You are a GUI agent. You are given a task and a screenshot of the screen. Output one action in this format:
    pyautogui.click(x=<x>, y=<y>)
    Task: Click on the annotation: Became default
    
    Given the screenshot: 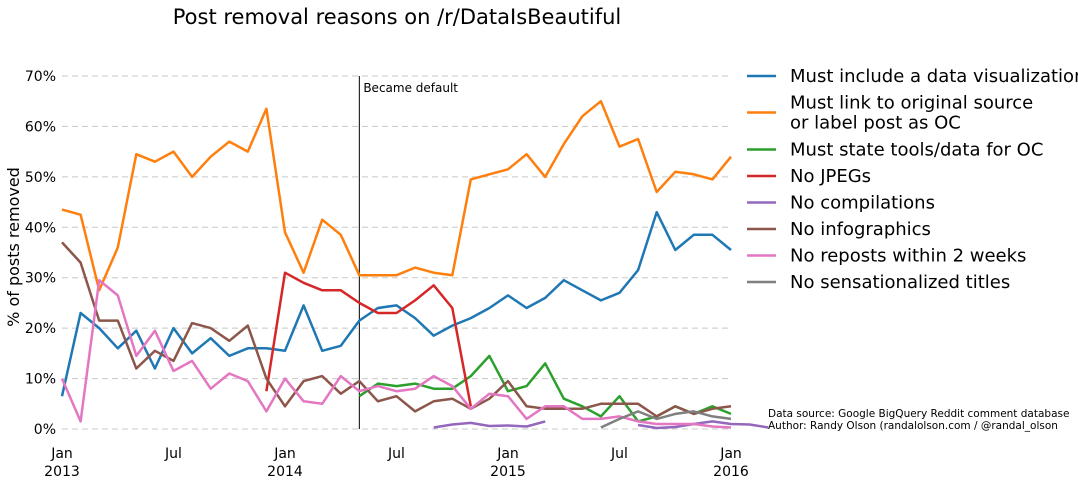 What is the action you would take?
    pyautogui.click(x=408, y=252)
    